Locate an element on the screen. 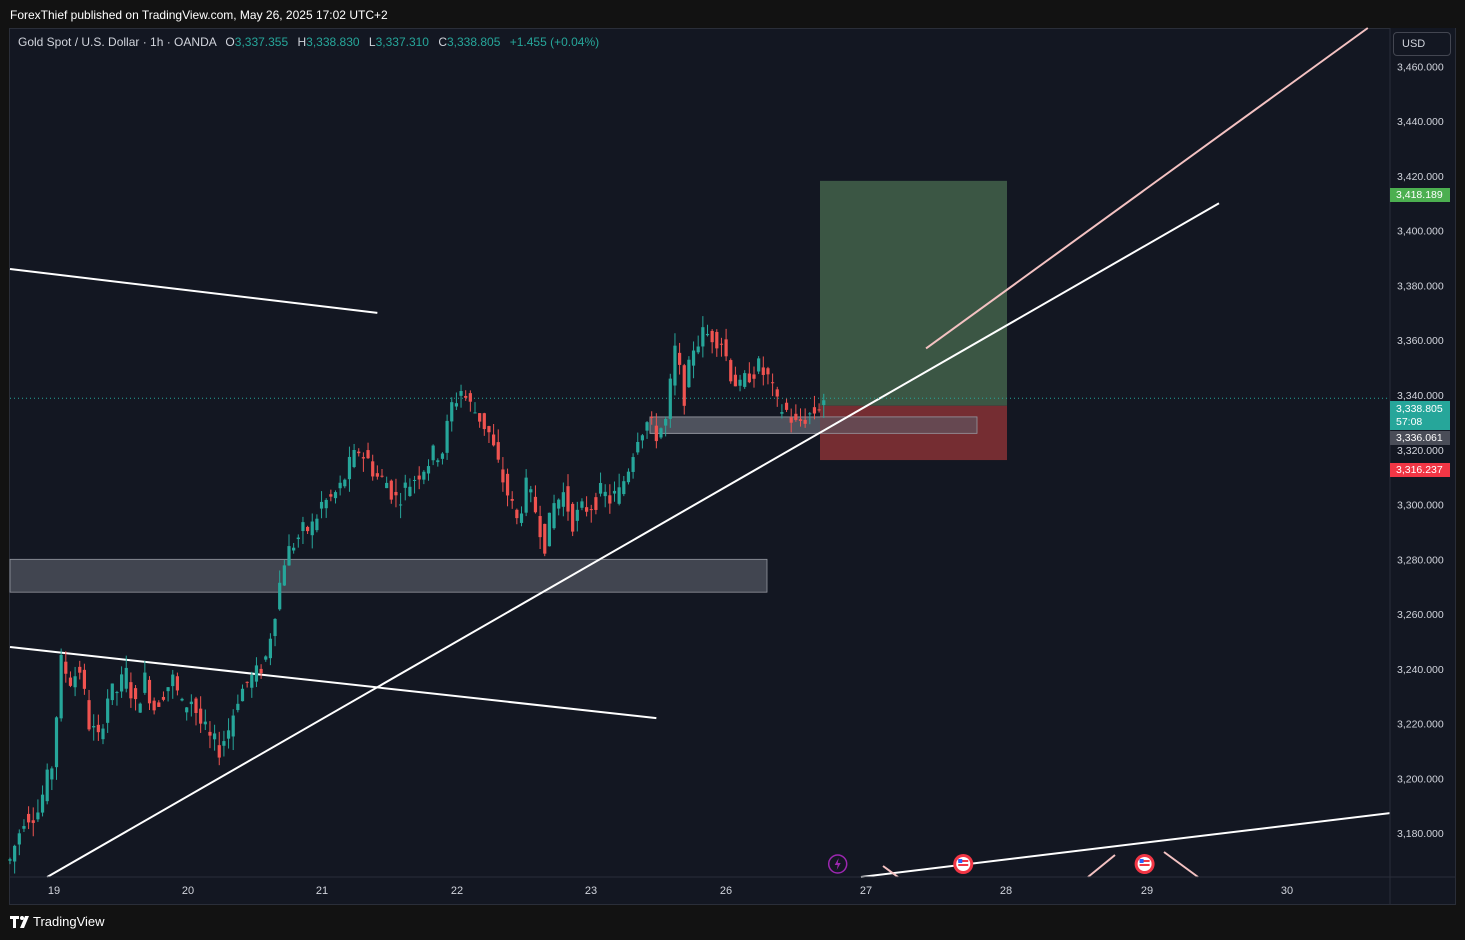 This screenshot has width=1465, height=940. price-tick-label: 3,240.000 is located at coordinates (1420, 670).